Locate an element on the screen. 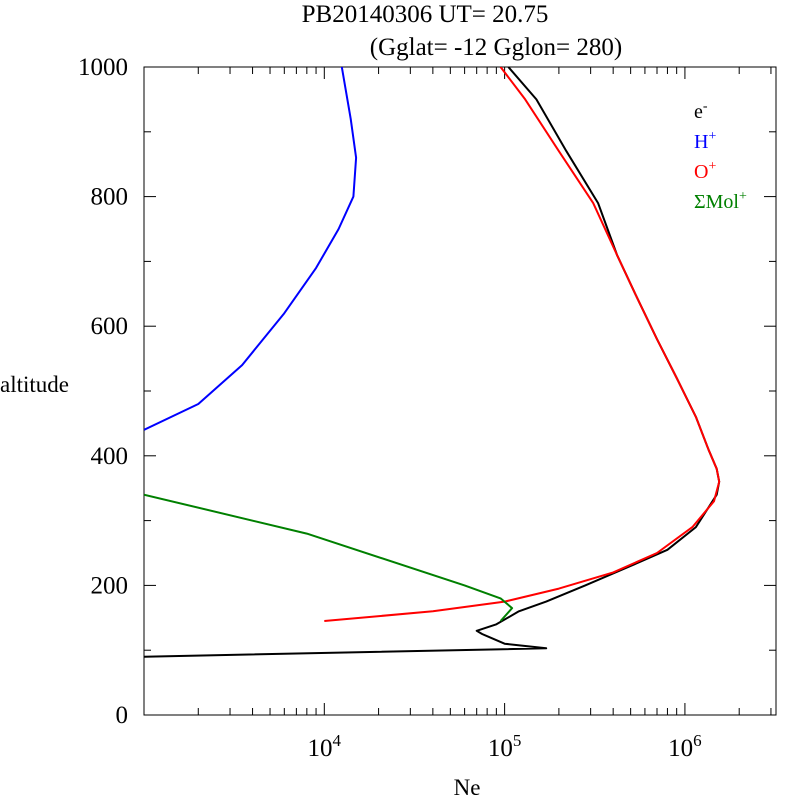 This screenshot has height=796, width=792. y-tick-label: 0 is located at coordinates (122, 715).